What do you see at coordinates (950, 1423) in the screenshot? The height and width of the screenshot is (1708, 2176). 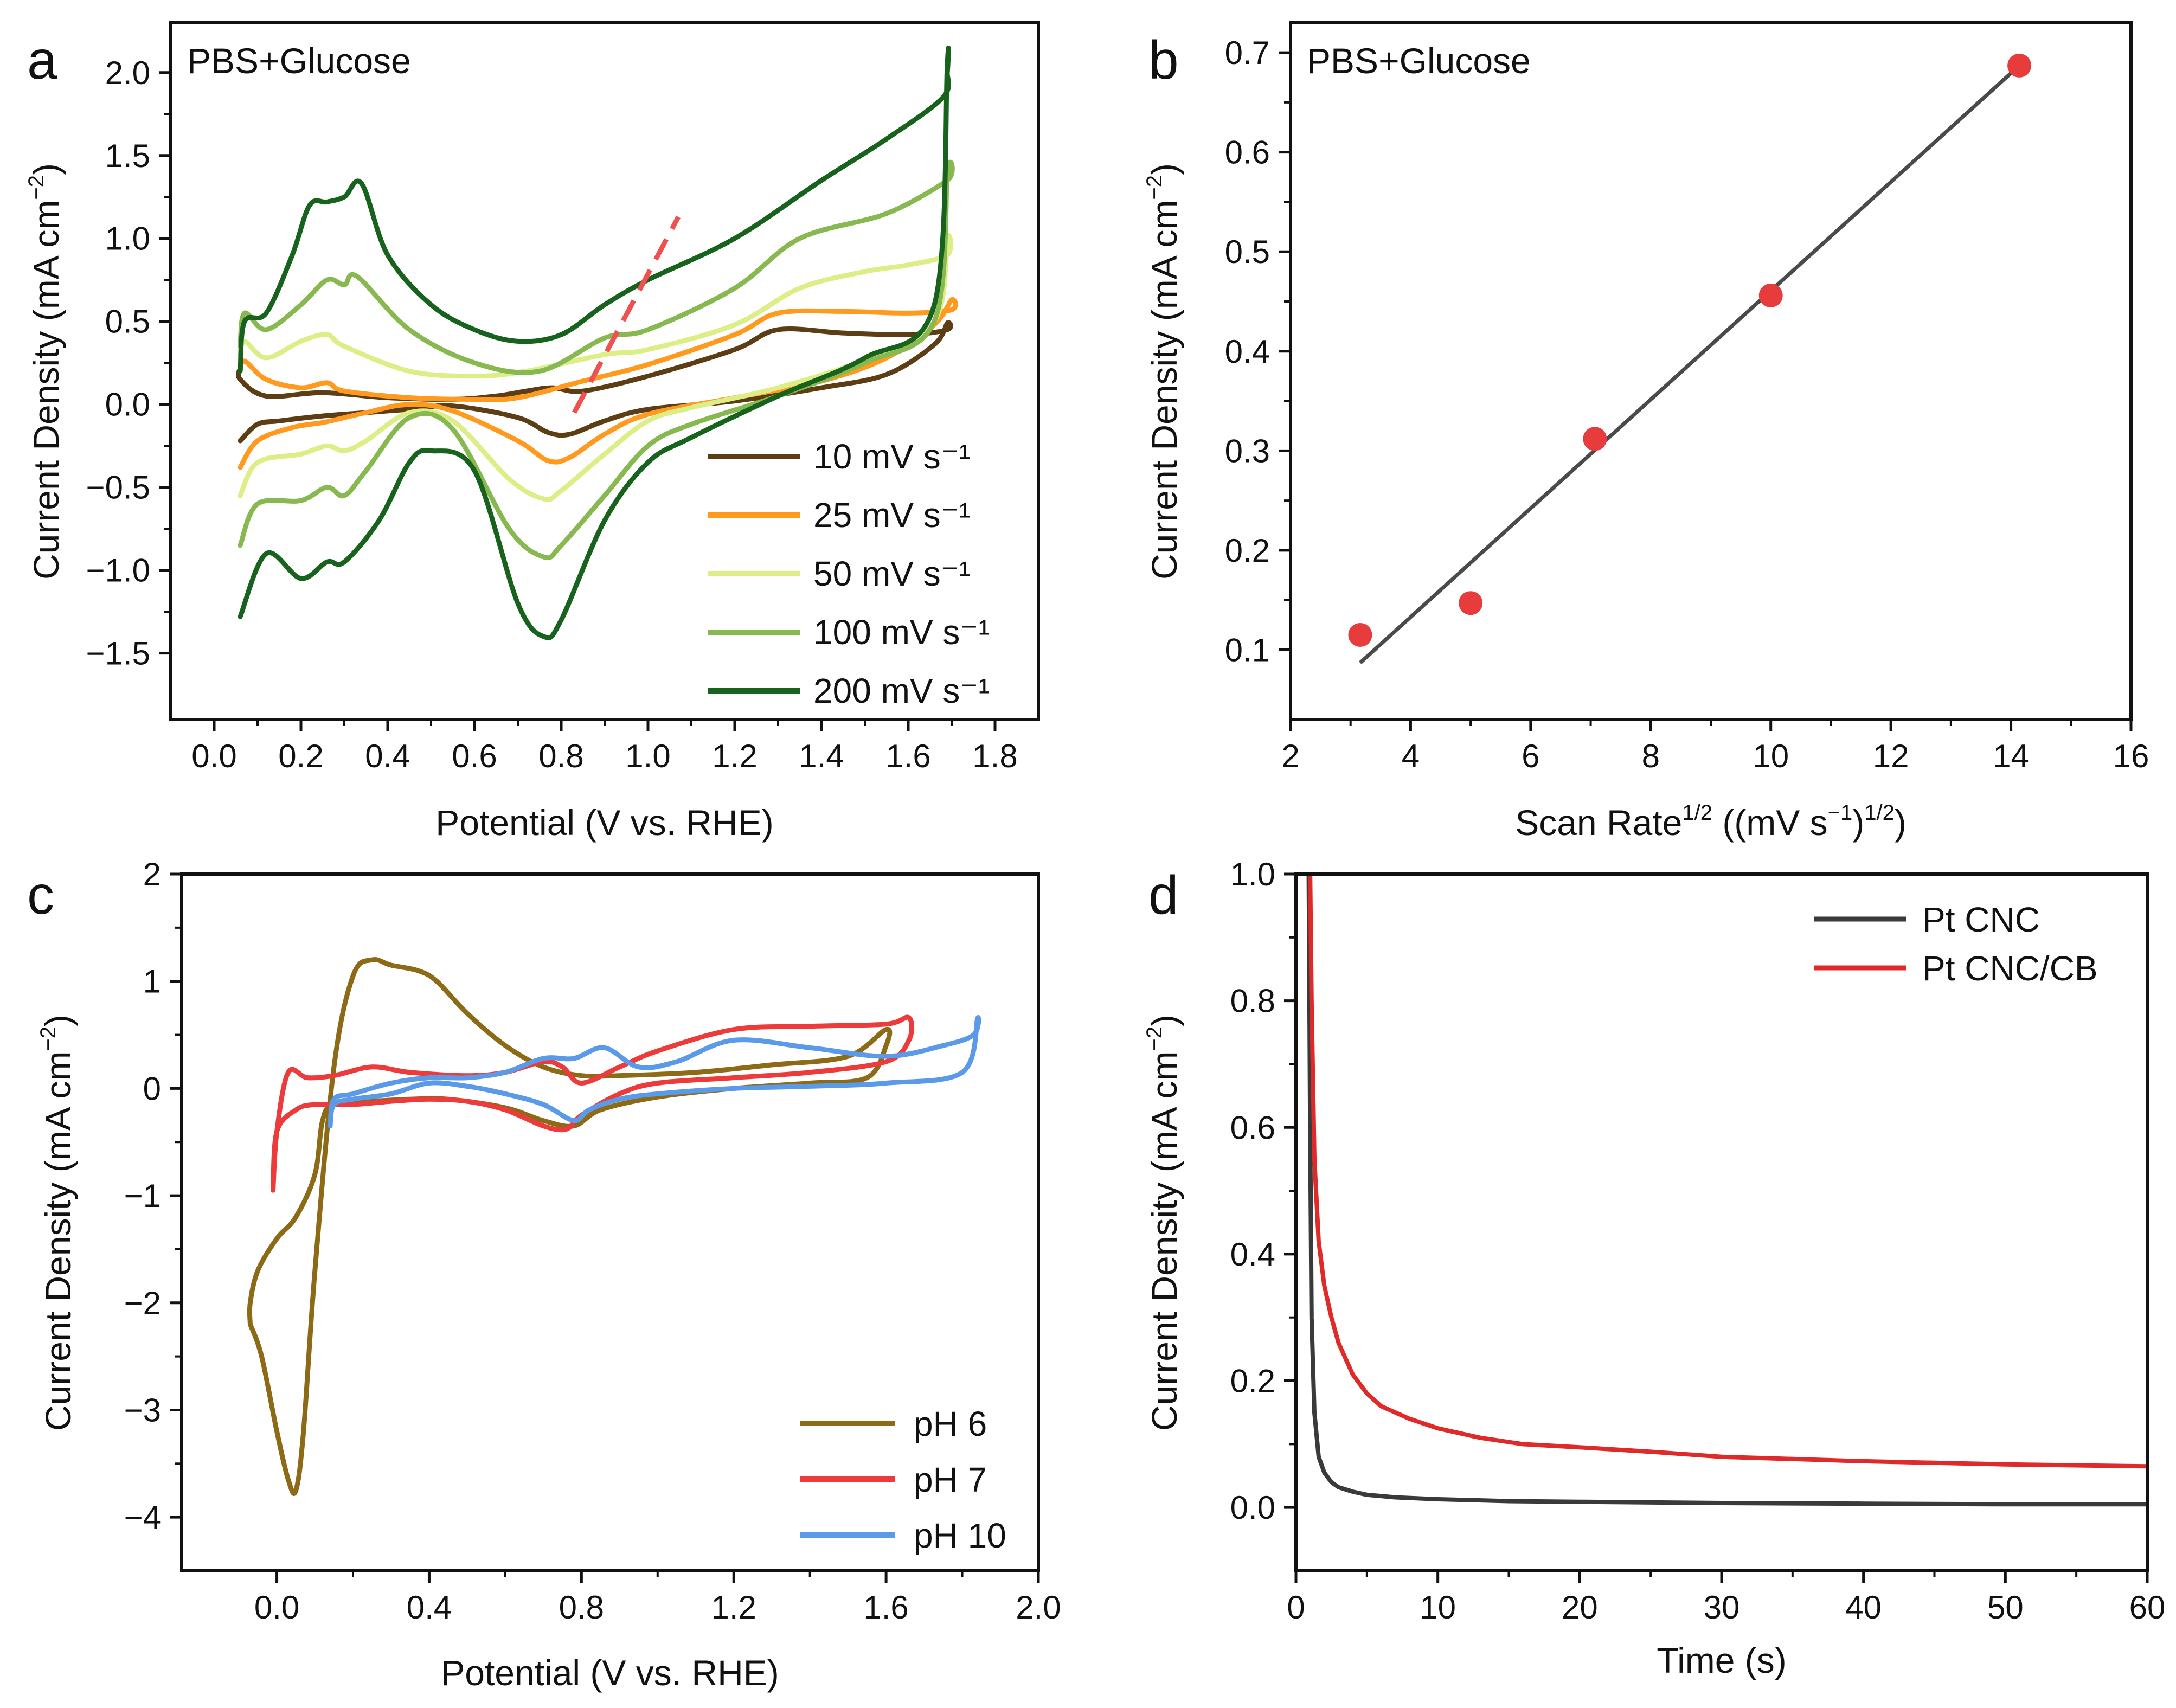 I see `legend-label-ph6: pH 6` at bounding box center [950, 1423].